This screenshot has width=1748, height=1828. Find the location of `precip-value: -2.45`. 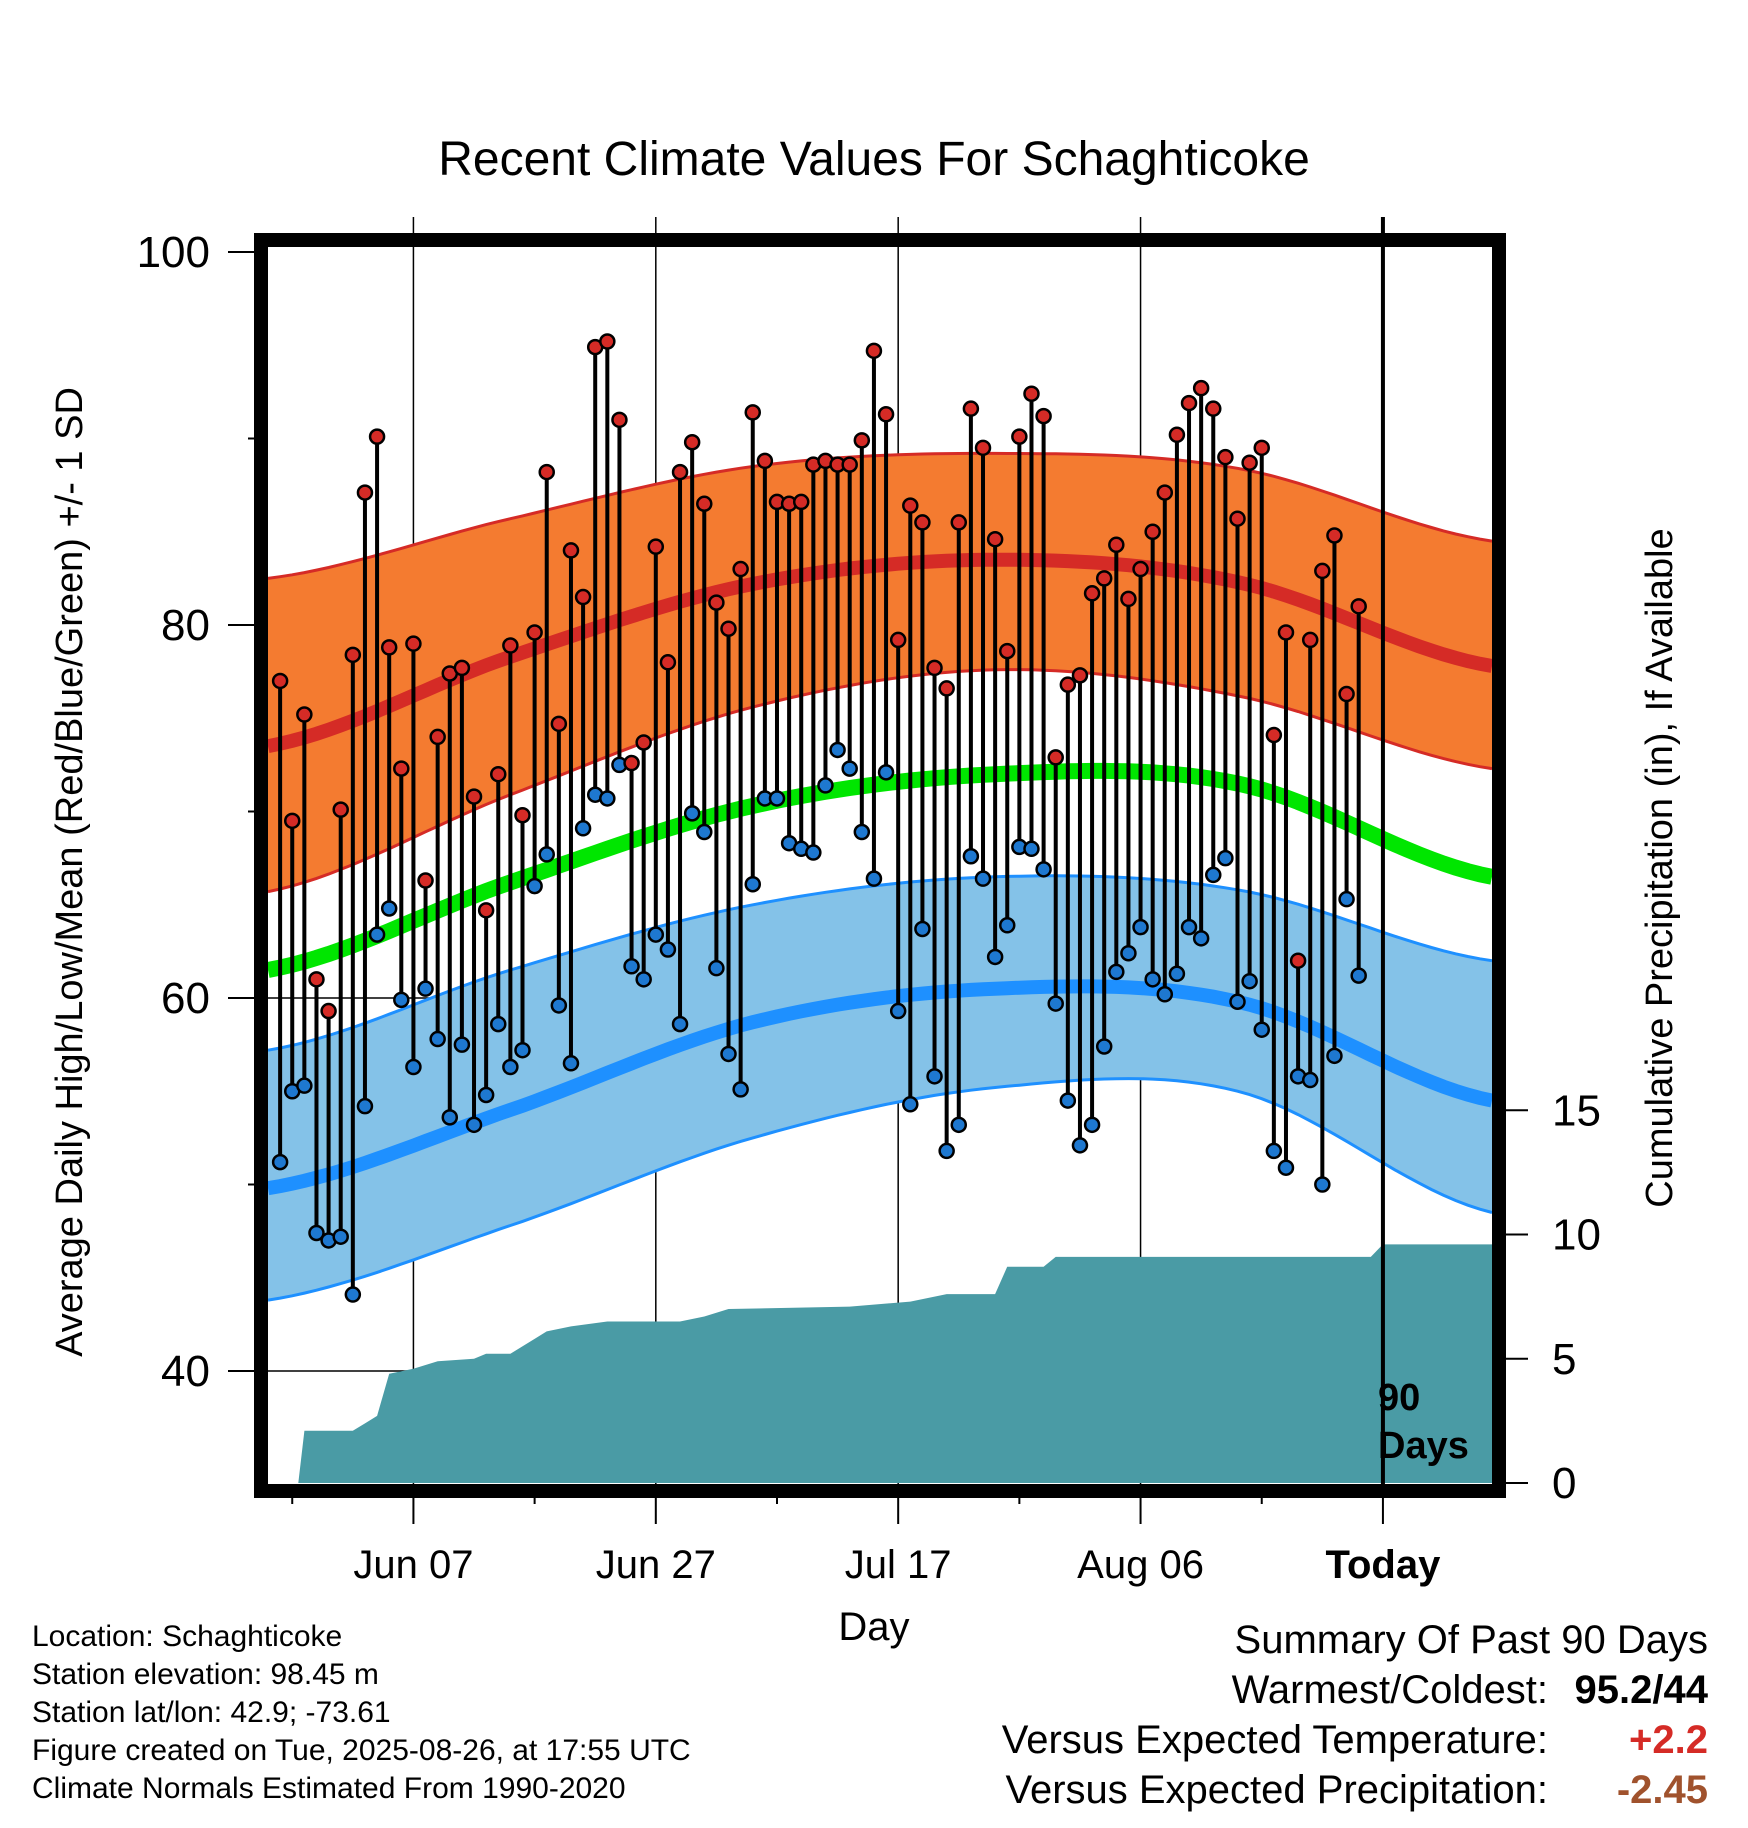

precip-value: -2.45 is located at coordinates (1662, 1790).